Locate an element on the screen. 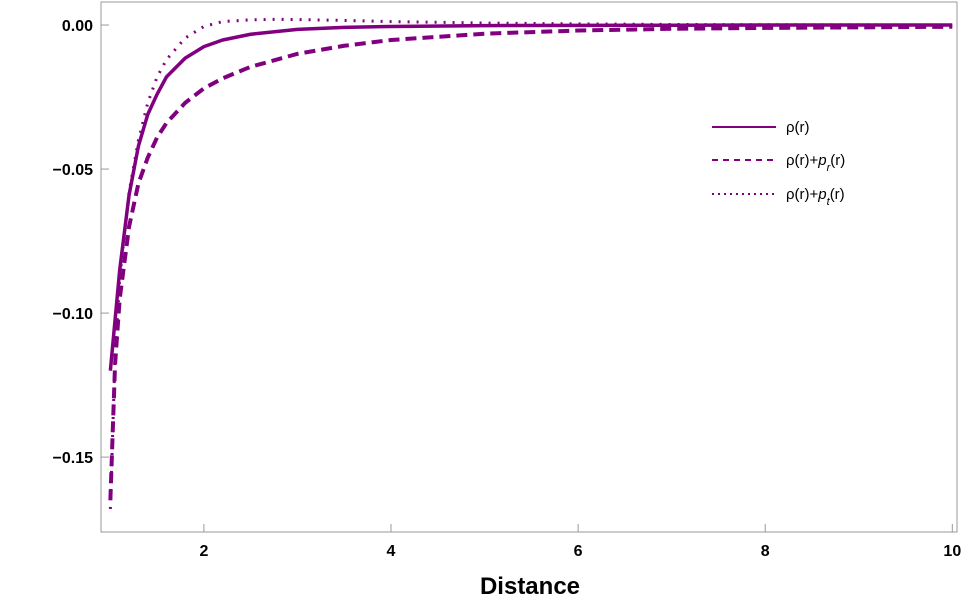  legend-label-rho-plus-pr: ρ(r)+pr(r) is located at coordinates (815, 163).